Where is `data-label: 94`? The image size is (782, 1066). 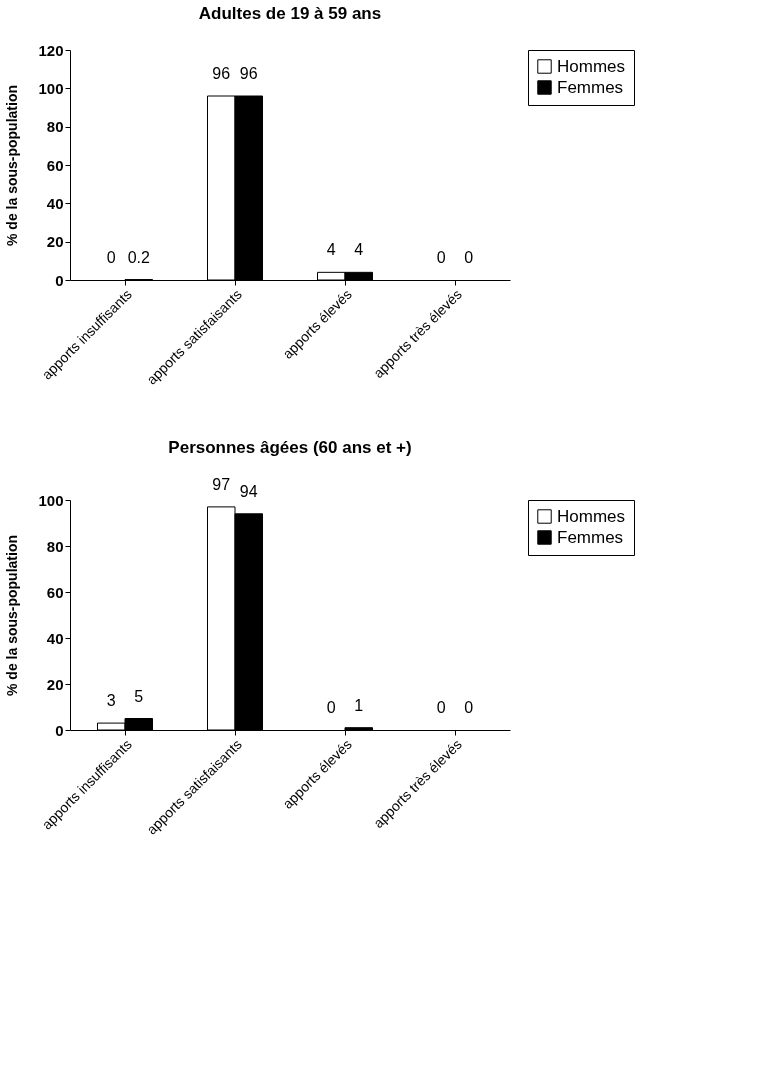
data-label: 94 is located at coordinates (248, 491).